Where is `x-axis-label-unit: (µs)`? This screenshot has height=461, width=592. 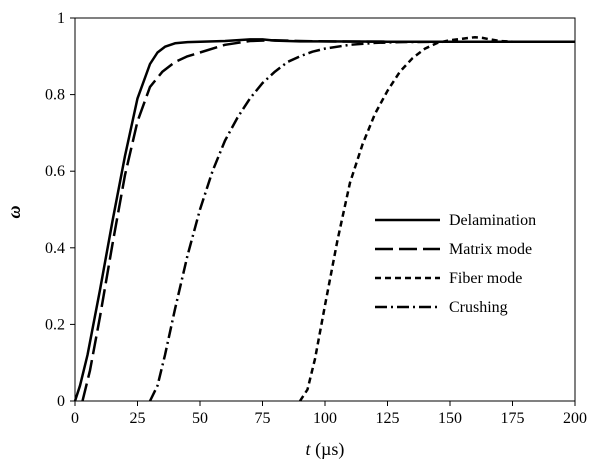
x-axis-label-unit: (µs) is located at coordinates (328, 449).